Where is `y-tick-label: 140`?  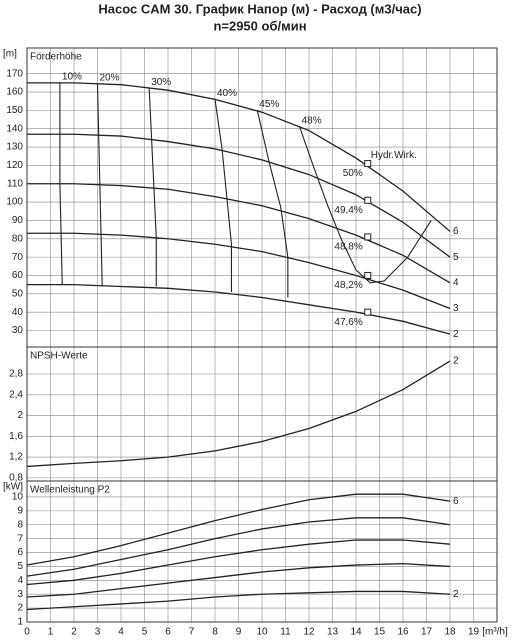
y-tick-label: 140 is located at coordinates (14, 128).